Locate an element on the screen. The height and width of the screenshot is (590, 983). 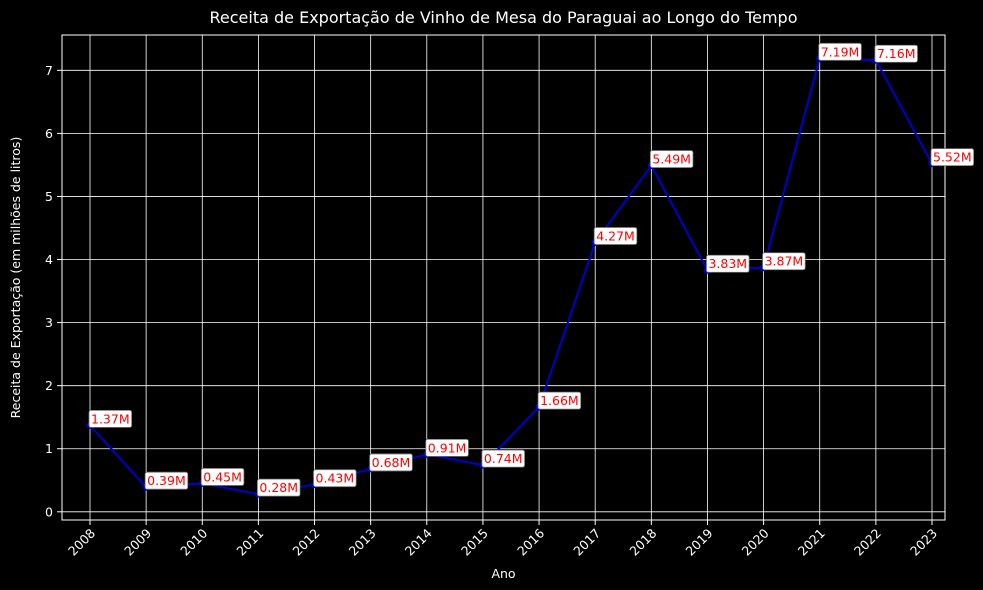
data-label: 0.74M is located at coordinates (503, 458).